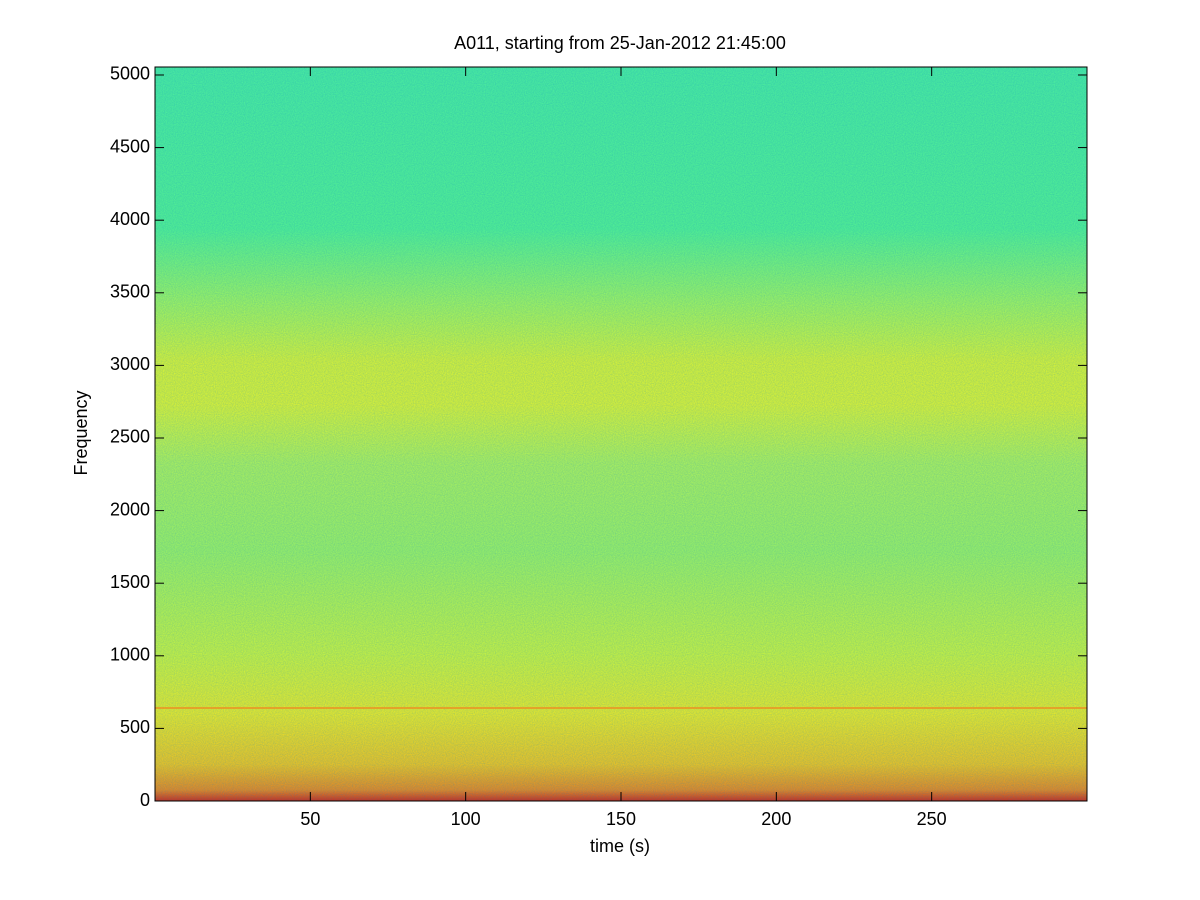 This screenshot has width=1200, height=900. Describe the element at coordinates (621, 819) in the screenshot. I see `x-tick-label: 150` at that location.